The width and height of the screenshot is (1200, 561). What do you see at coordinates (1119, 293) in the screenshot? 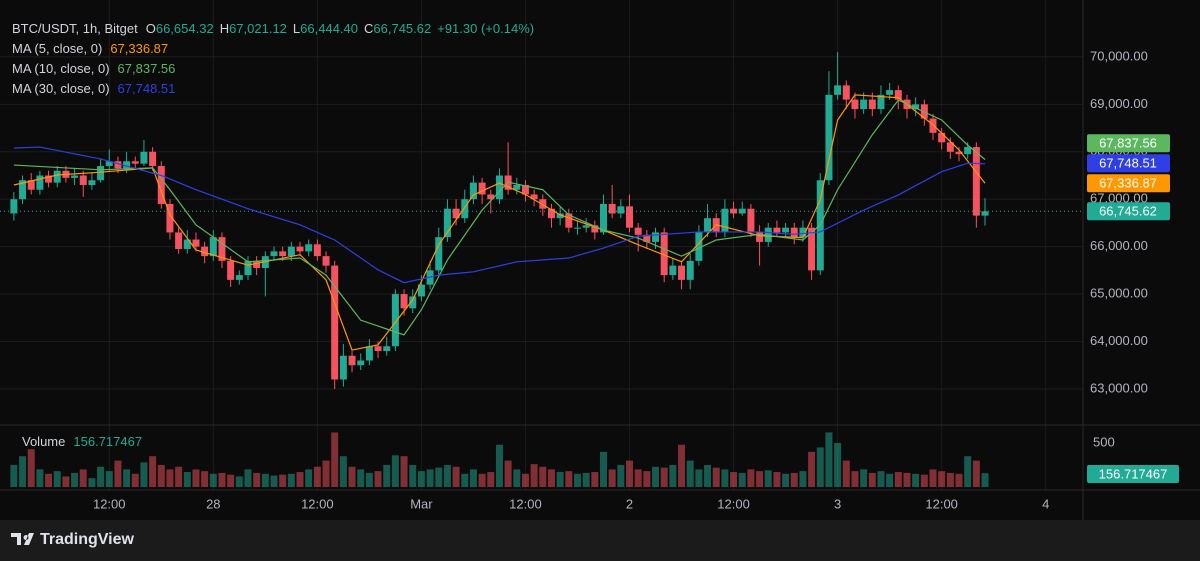
I see `y-tick-label: 65,000.00` at bounding box center [1119, 293].